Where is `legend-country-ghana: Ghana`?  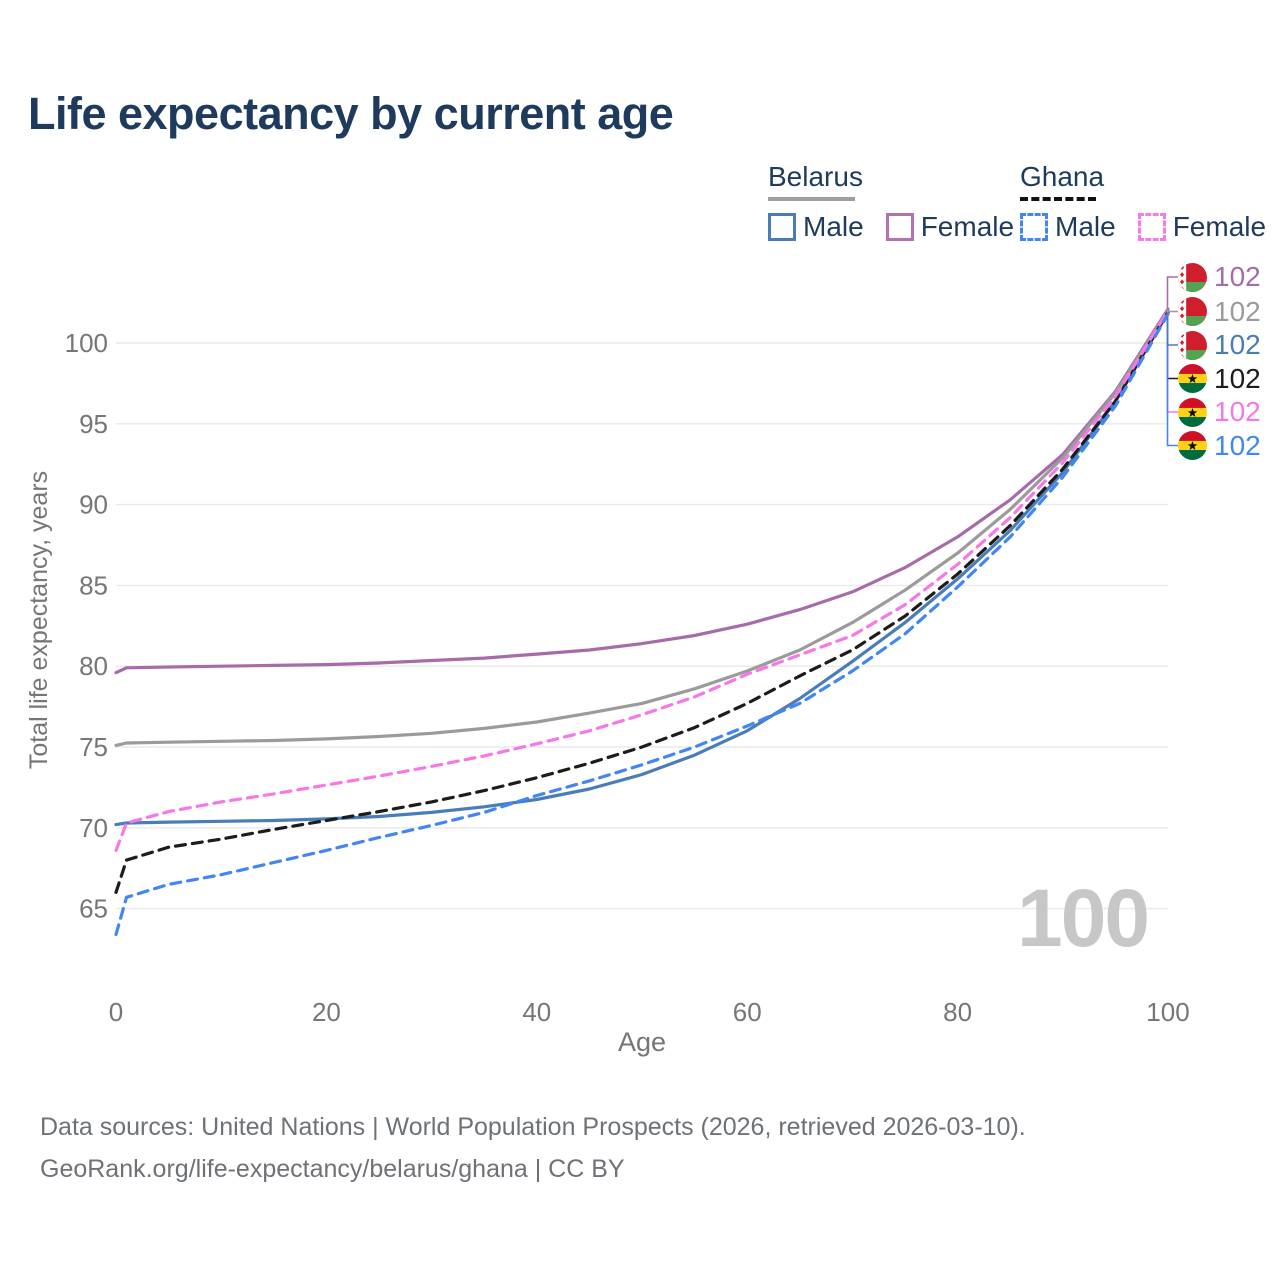
legend-country-ghana: Ghana is located at coordinates (1143, 182).